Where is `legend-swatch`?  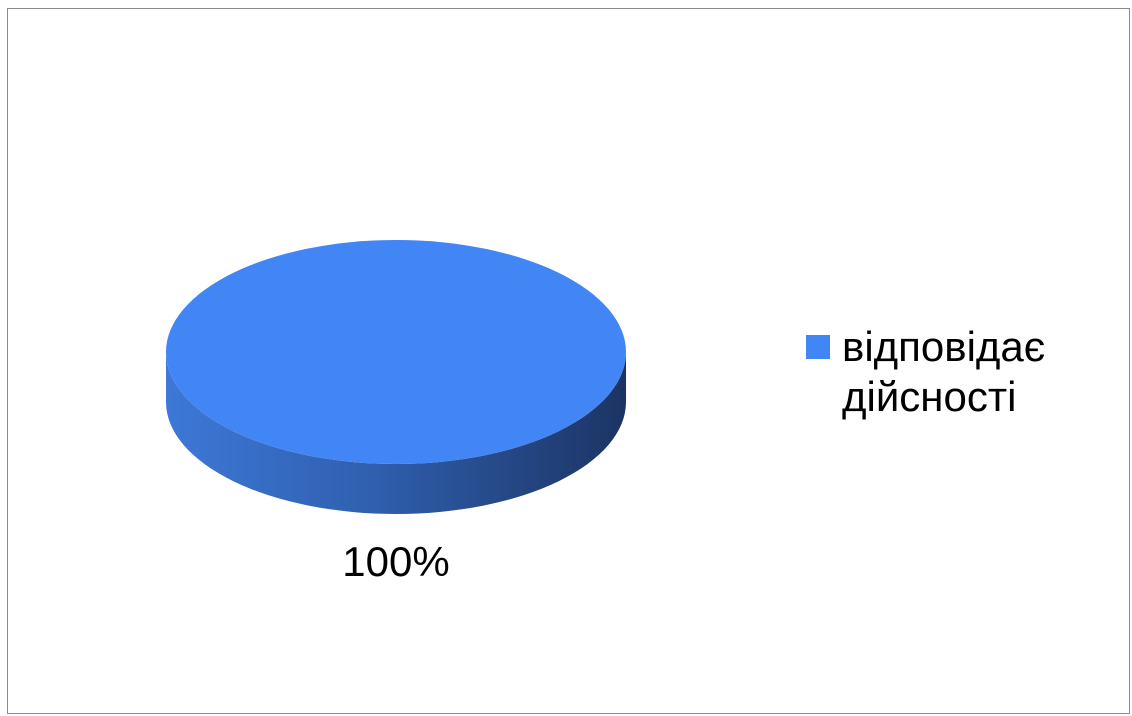 legend-swatch is located at coordinates (818, 347).